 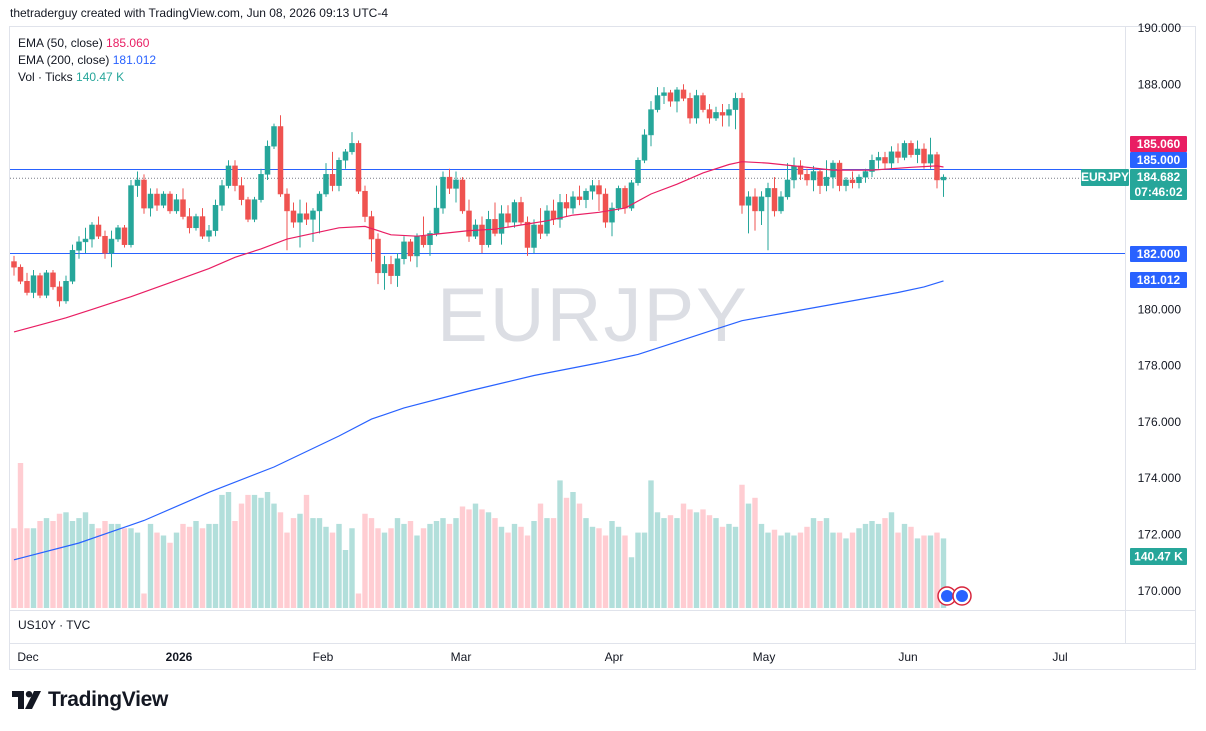 I want to click on legend-ema200-value: 181.012, so click(x=134, y=60).